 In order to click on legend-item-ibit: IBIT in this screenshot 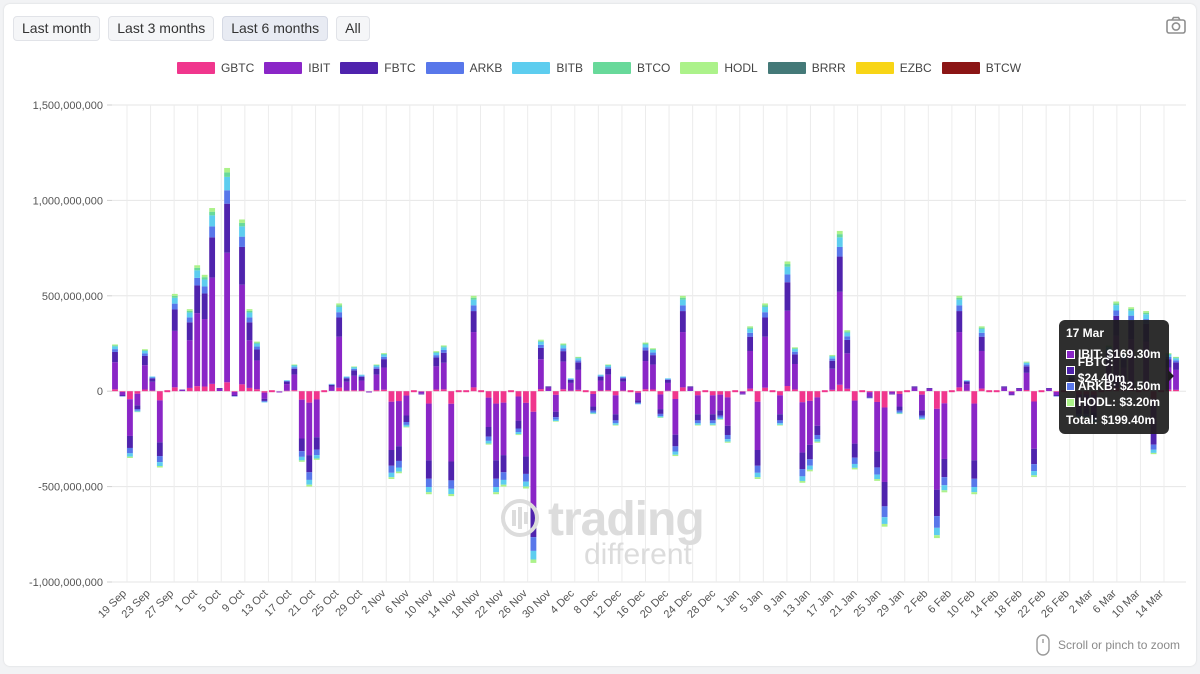, I will do `click(298, 68)`.